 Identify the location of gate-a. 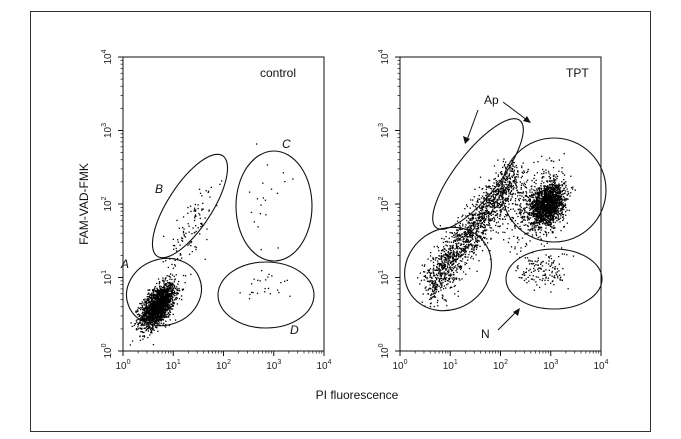
(164, 292).